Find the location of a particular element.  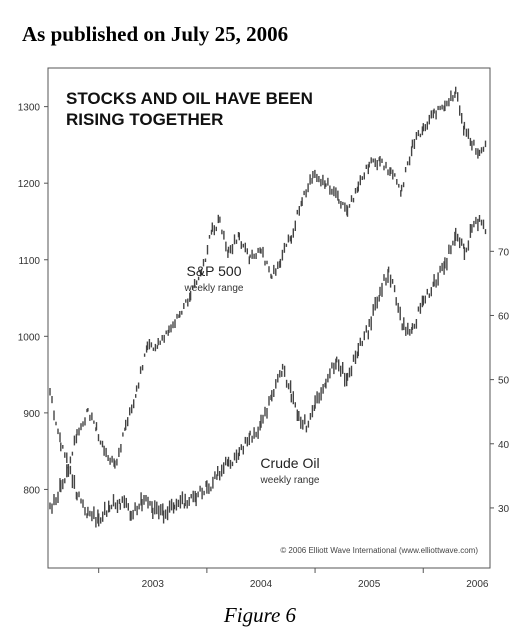

right-axis: 30 40 50 60 70 is located at coordinates (500, 381).